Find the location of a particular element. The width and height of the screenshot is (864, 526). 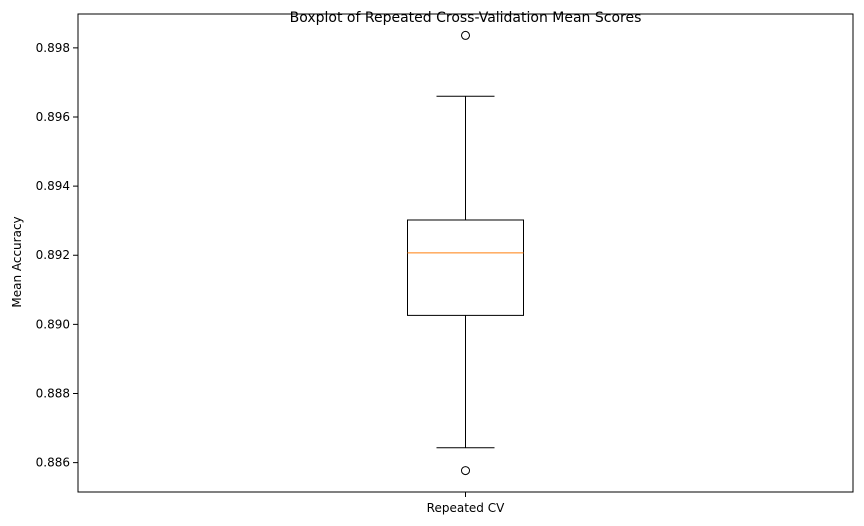

y-tick-label: 0.888 is located at coordinates (53, 393).